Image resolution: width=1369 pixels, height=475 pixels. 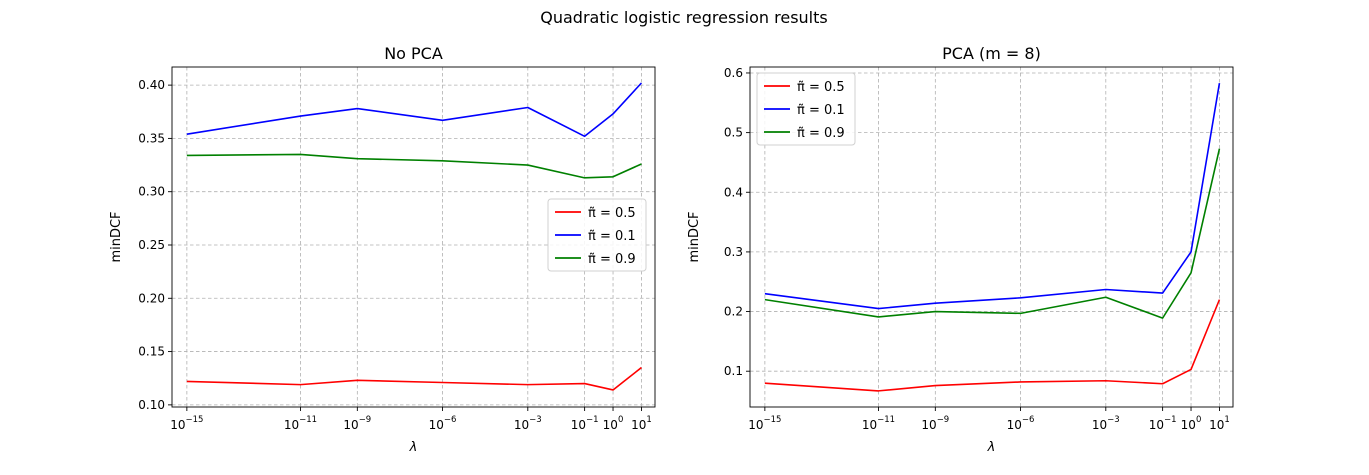 I want to click on chart0-legend-label-0: π̃ = 0.5, so click(x=612, y=213).